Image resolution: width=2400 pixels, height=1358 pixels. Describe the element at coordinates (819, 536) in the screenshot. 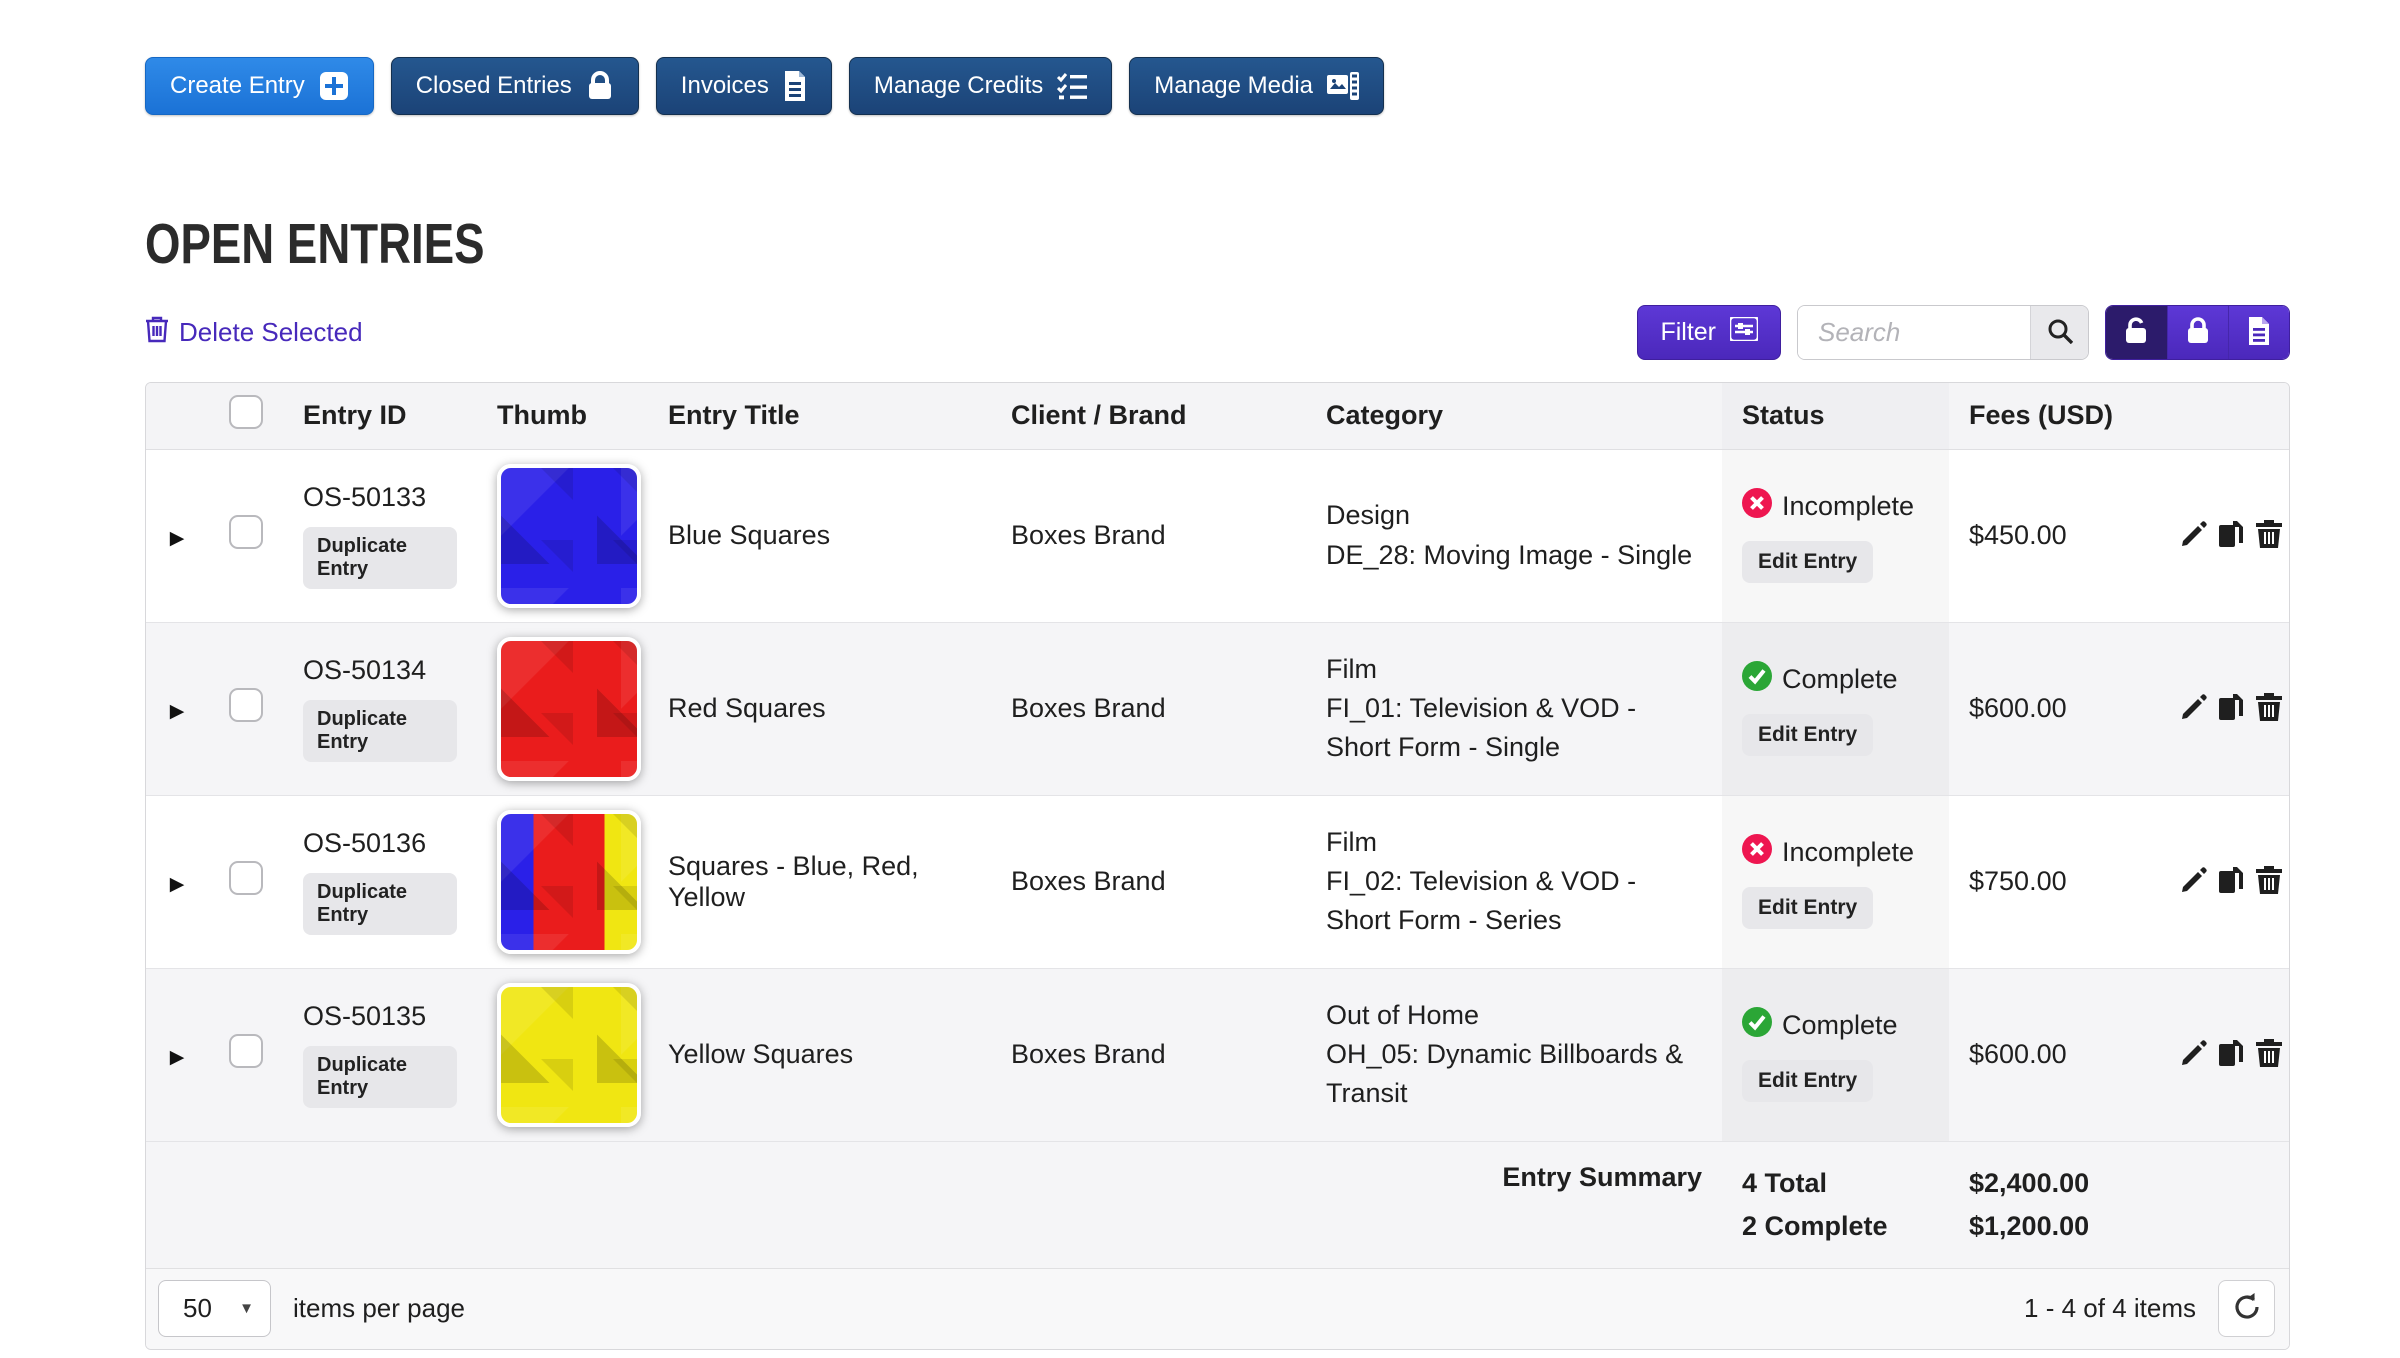

I see `entry-title: Blue Squares` at that location.